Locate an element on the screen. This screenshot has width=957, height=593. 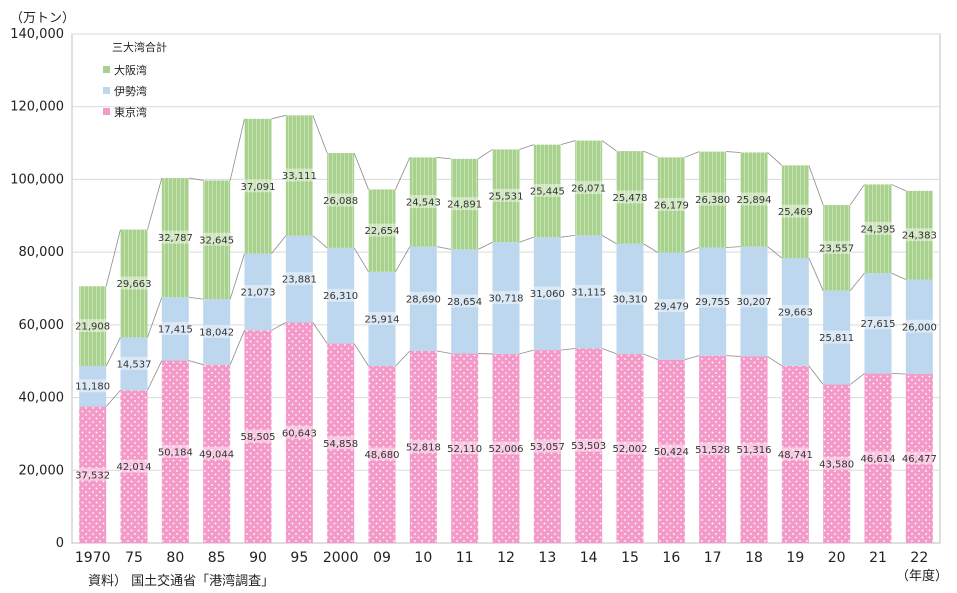
data-label: 23,881 is located at coordinates (299, 280).